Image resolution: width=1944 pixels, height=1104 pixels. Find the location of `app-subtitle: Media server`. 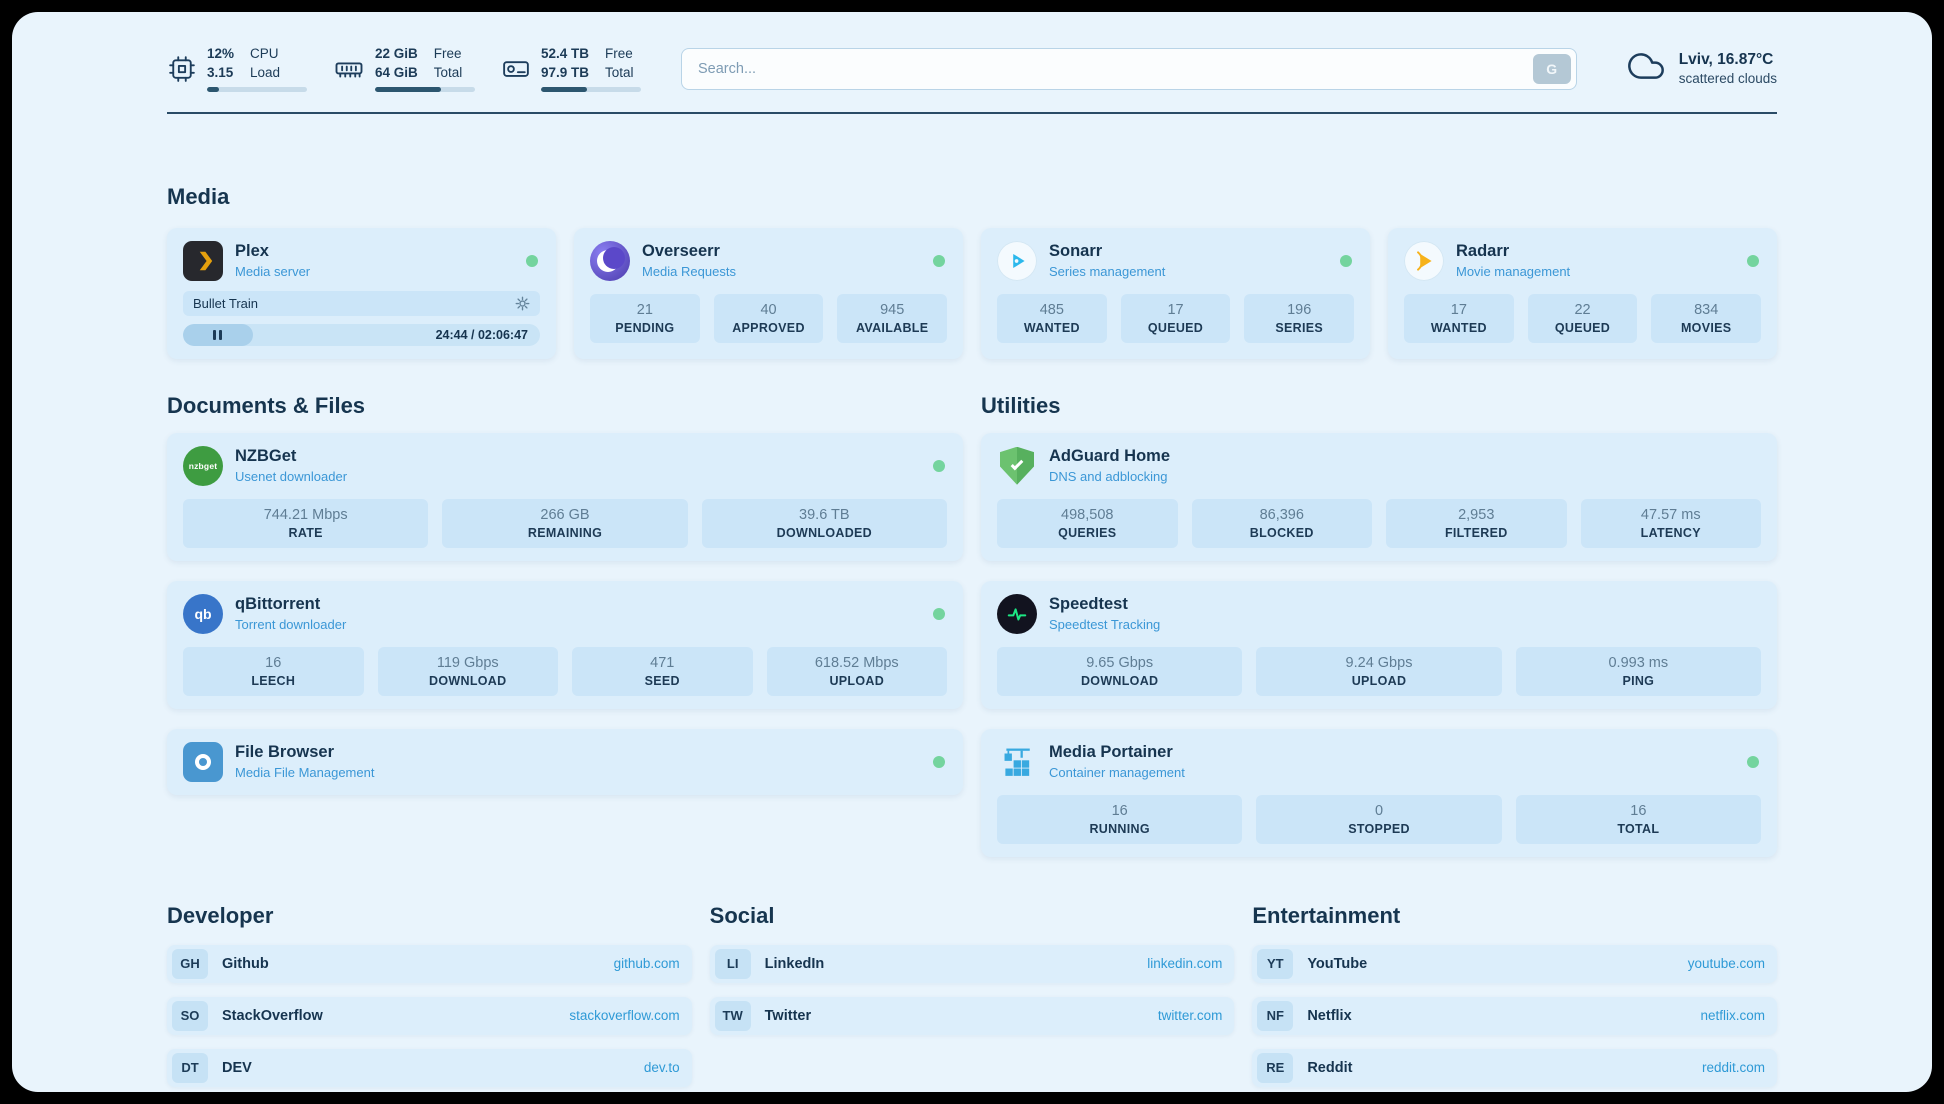

app-subtitle: Media server is located at coordinates (273, 272).